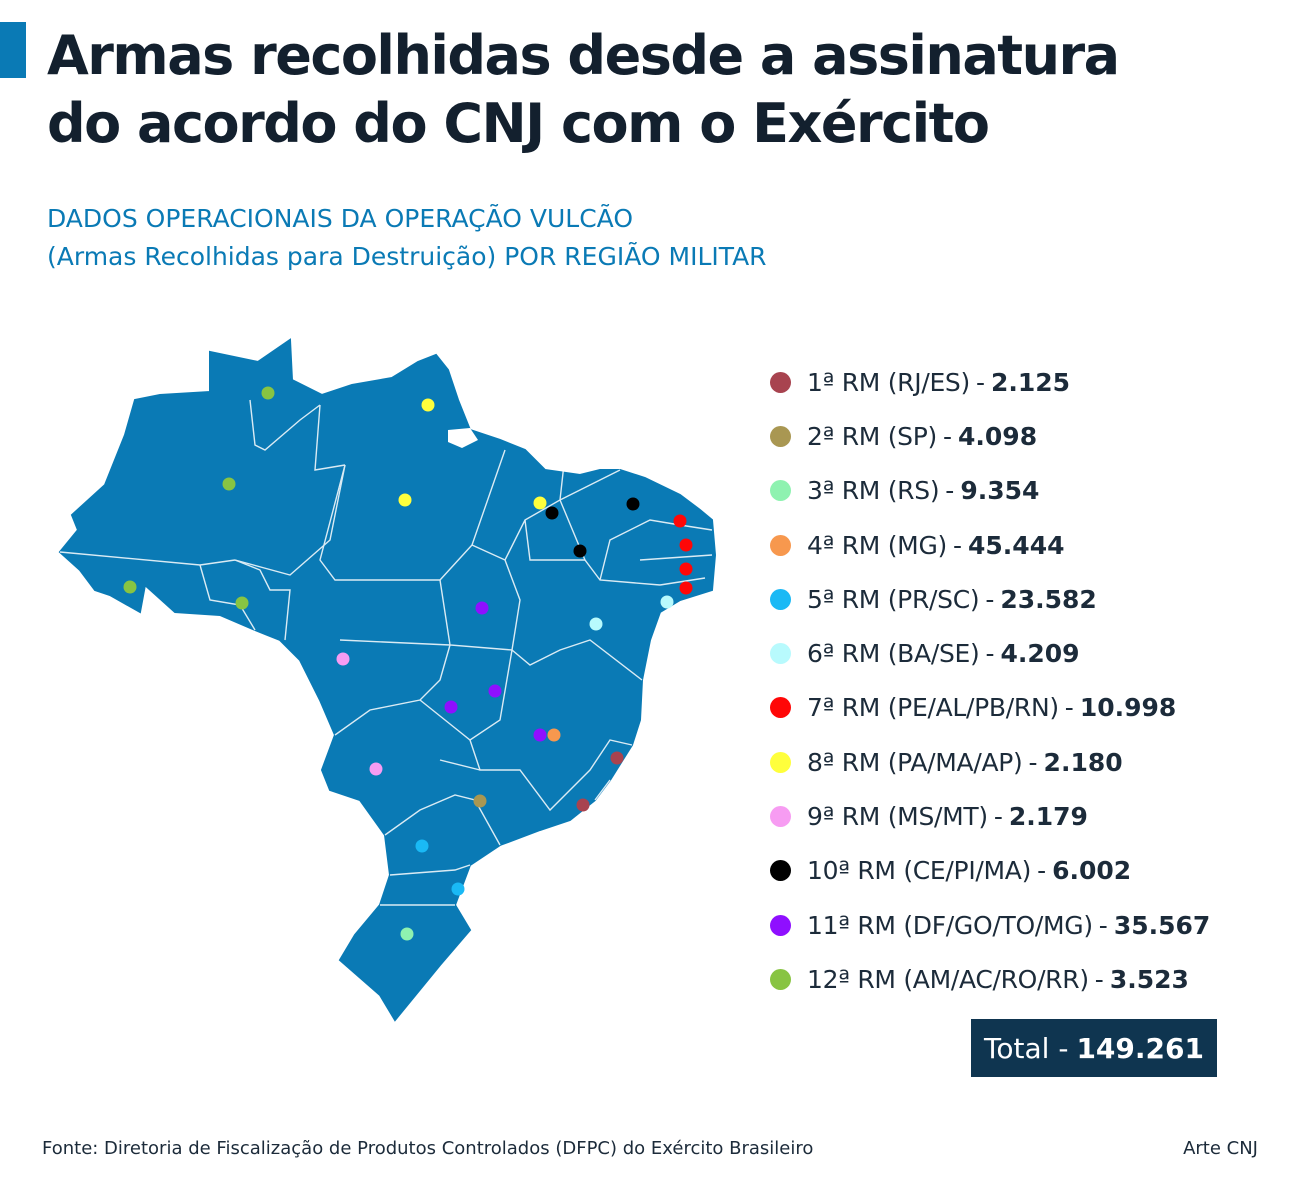 This screenshot has height=1200, width=1298. What do you see at coordinates (1000, 491) in the screenshot?
I see `legend-value: 9.354` at bounding box center [1000, 491].